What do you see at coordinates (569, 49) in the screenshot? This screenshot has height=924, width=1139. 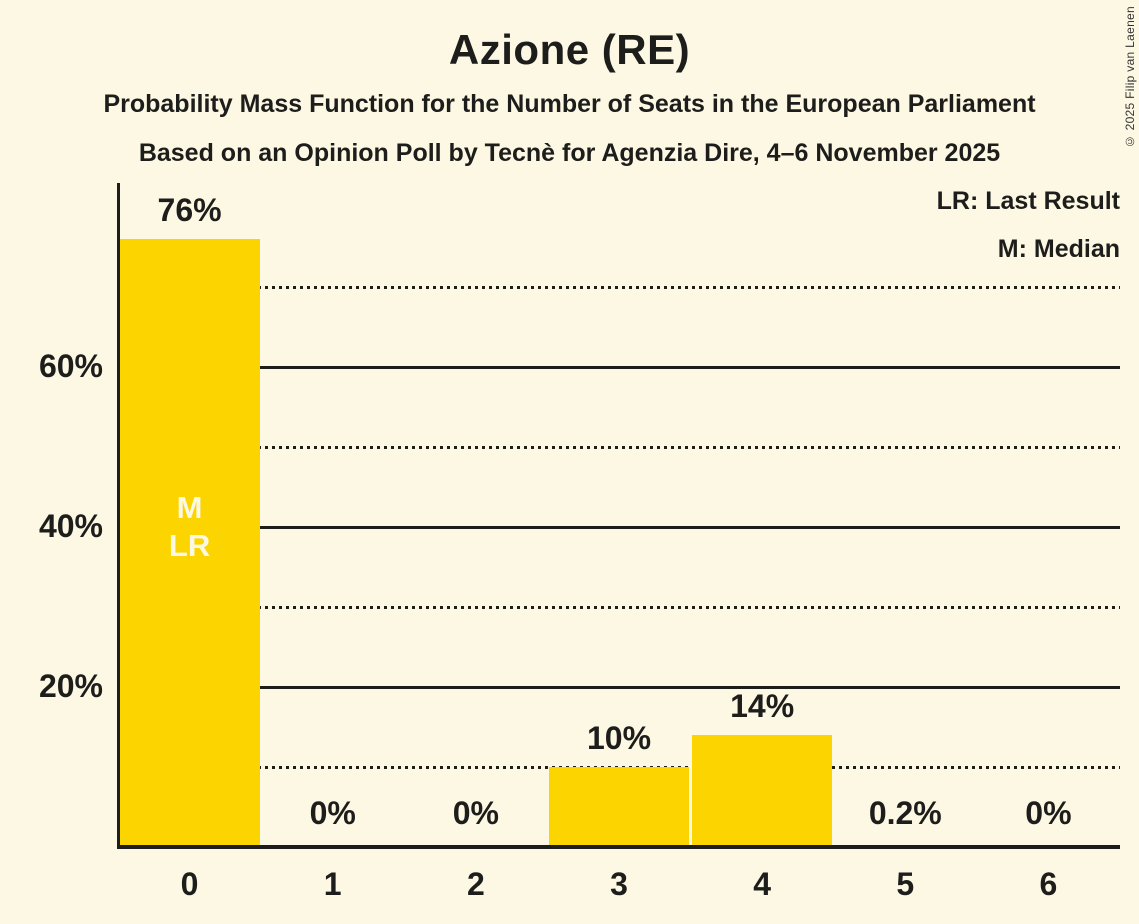 I see `chart-title: Azione (RE)` at bounding box center [569, 49].